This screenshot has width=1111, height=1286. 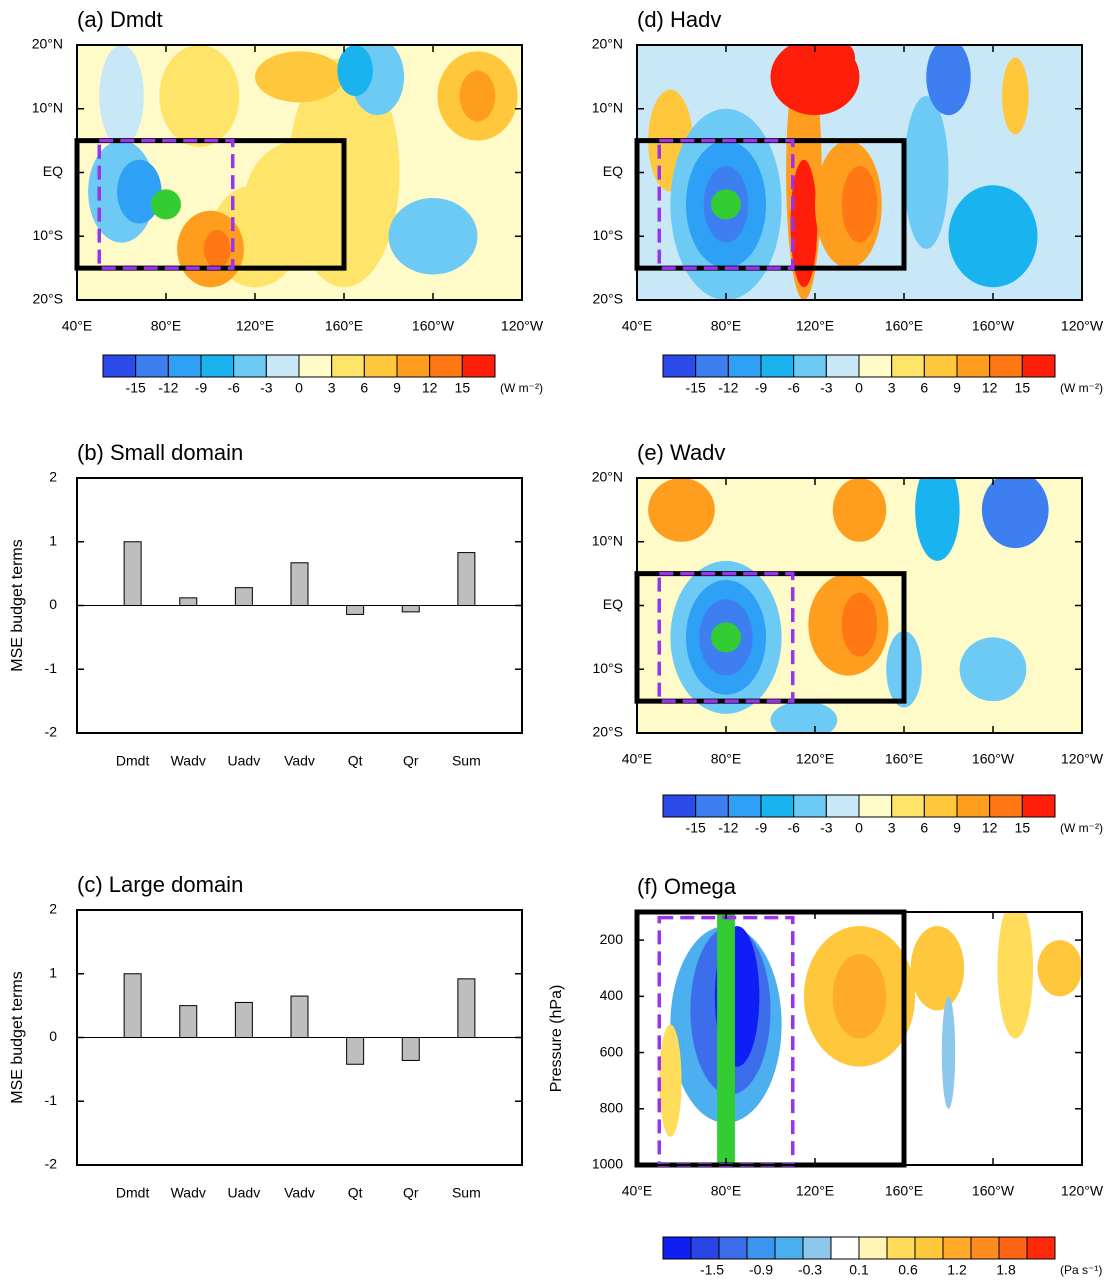 What do you see at coordinates (160, 452) in the screenshot?
I see `panel-title: (b) Small domain` at bounding box center [160, 452].